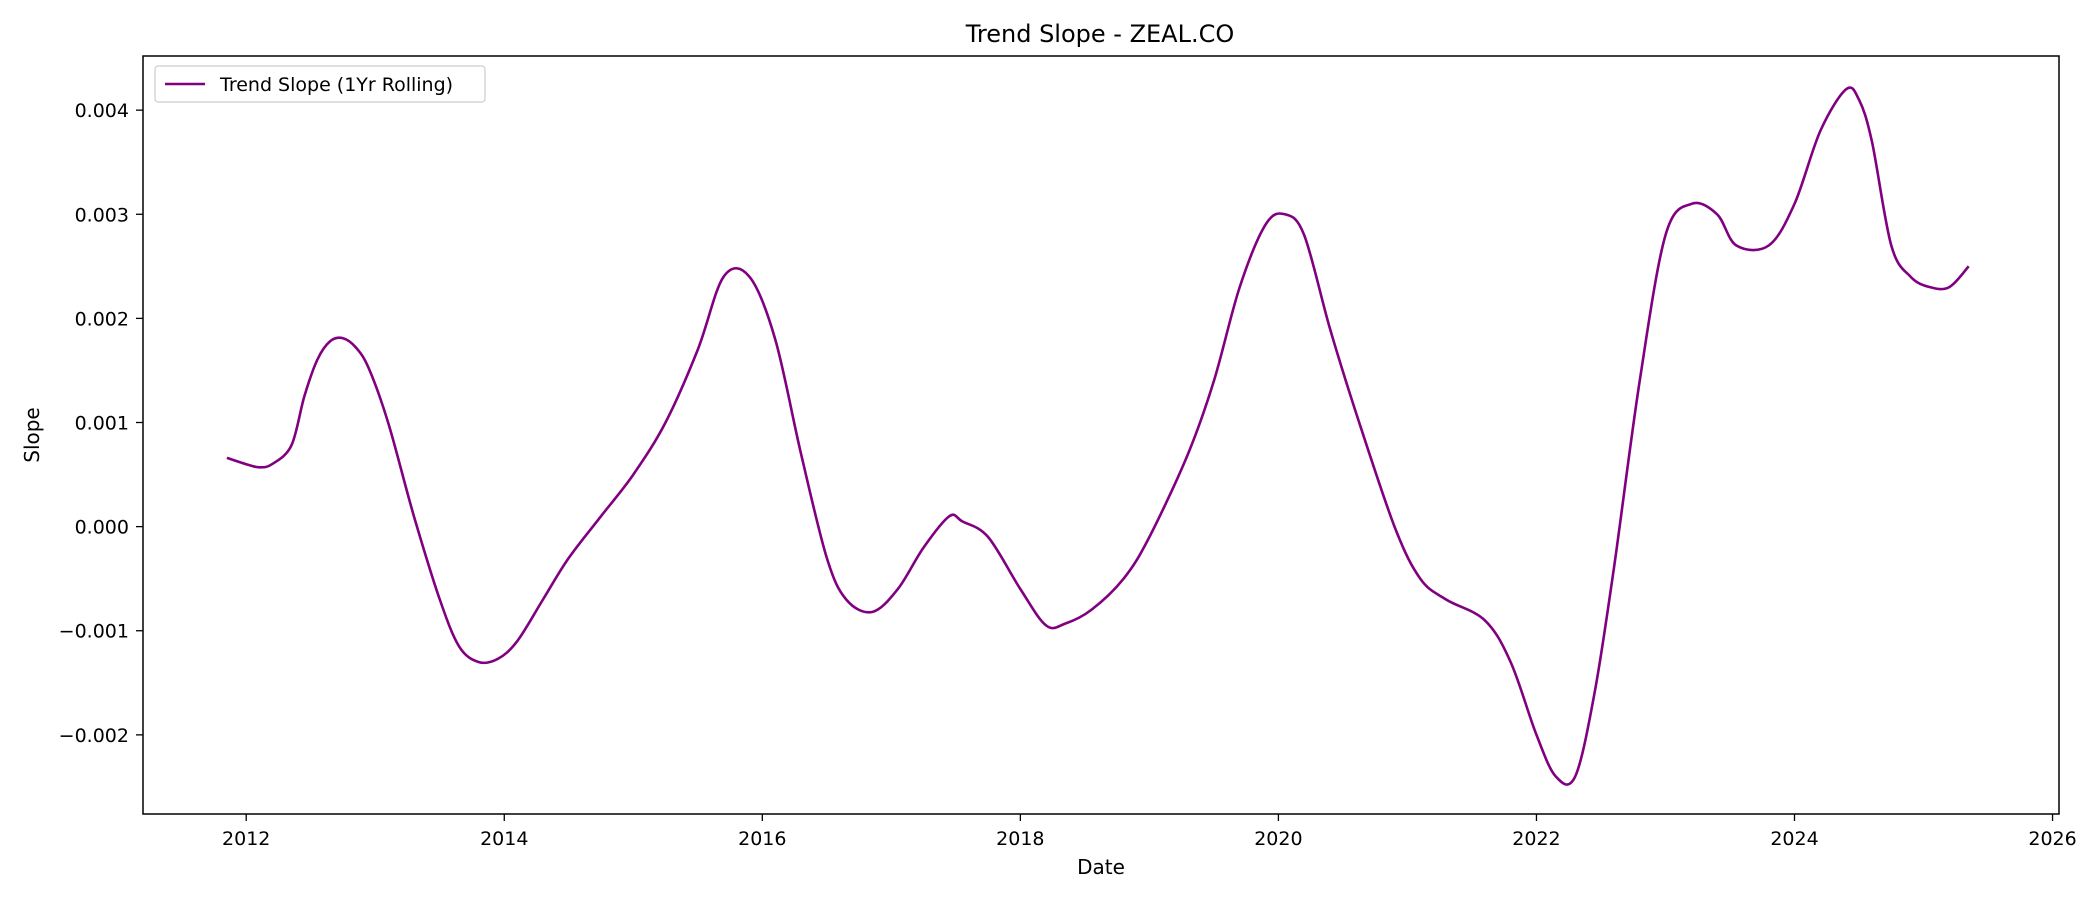 The image size is (2100, 900). Describe the element at coordinates (336, 85) in the screenshot. I see `legend-entry-label: Trend Slope (1Yr Rolling)` at that location.